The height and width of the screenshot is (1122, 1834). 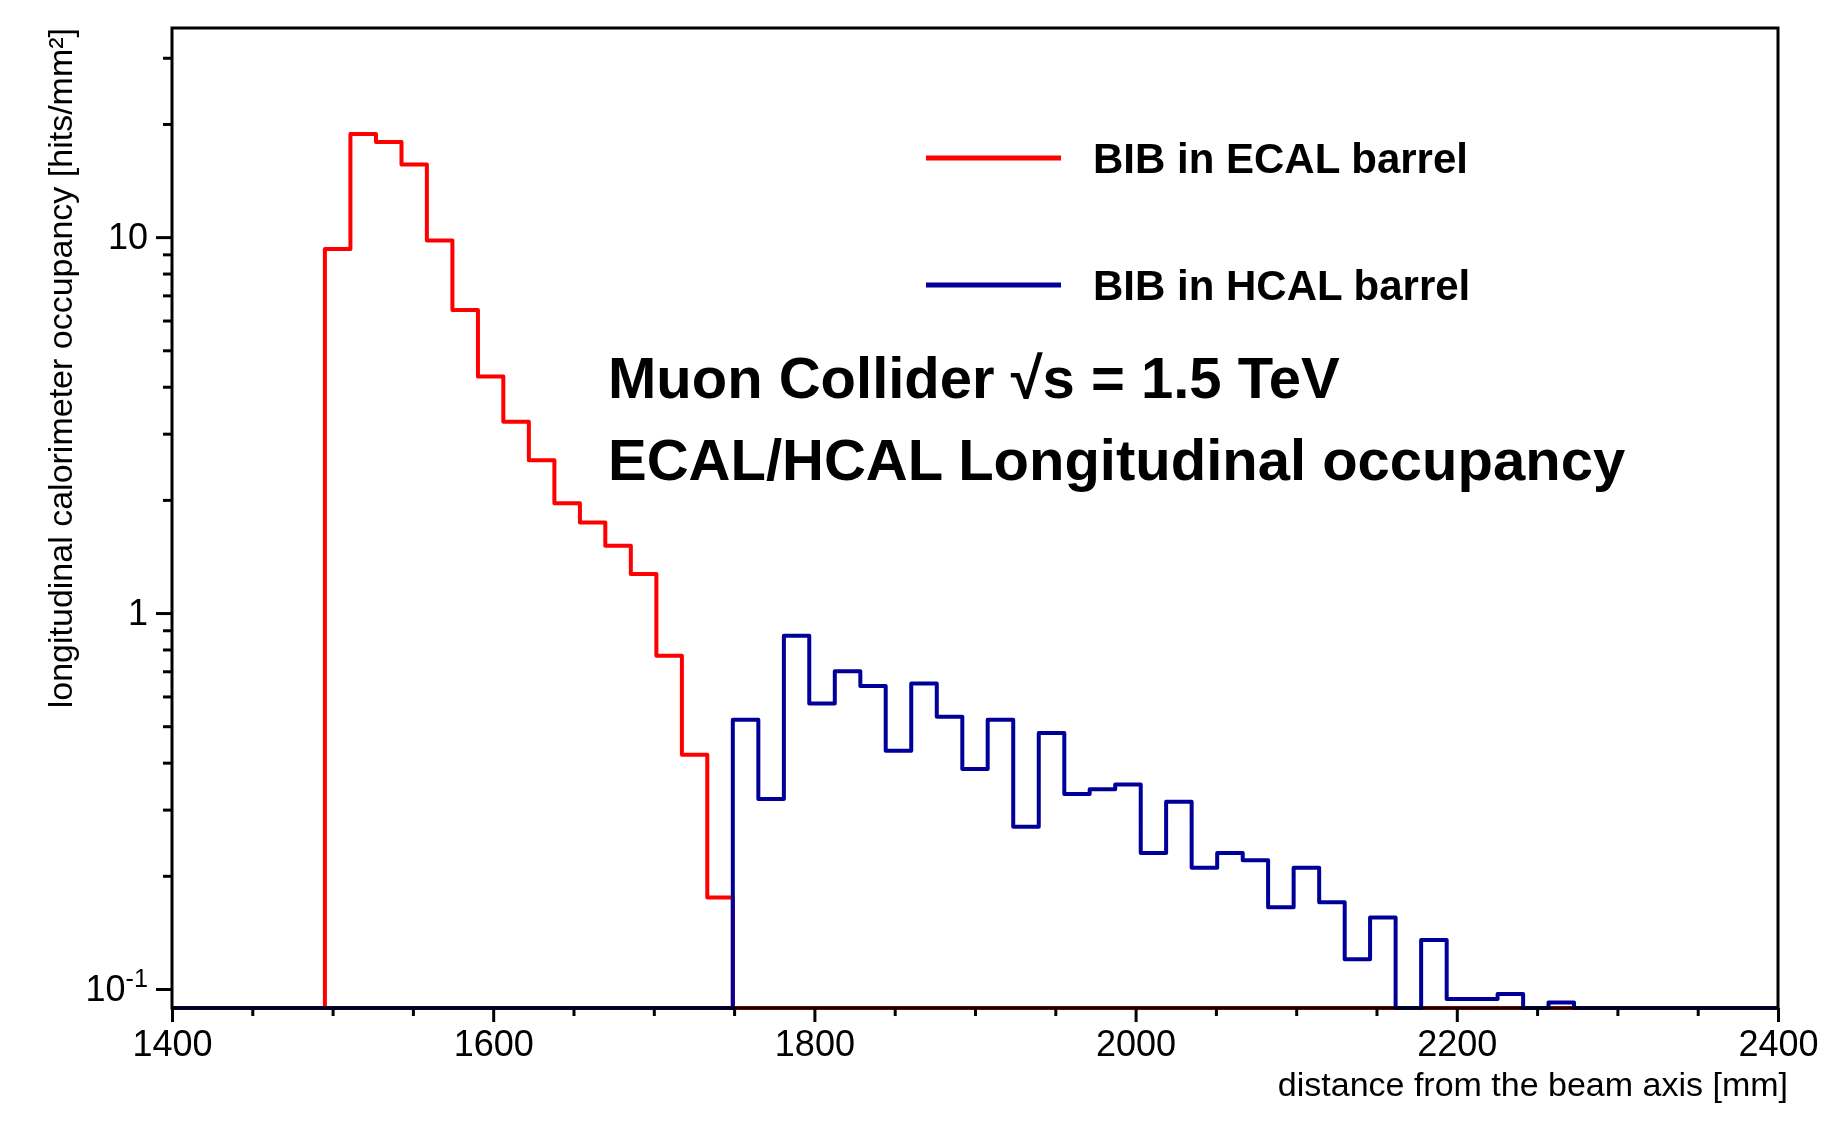 What do you see at coordinates (974, 377) in the screenshot?
I see `annotation: Muon Collider √s = 1.5 TeV` at bounding box center [974, 377].